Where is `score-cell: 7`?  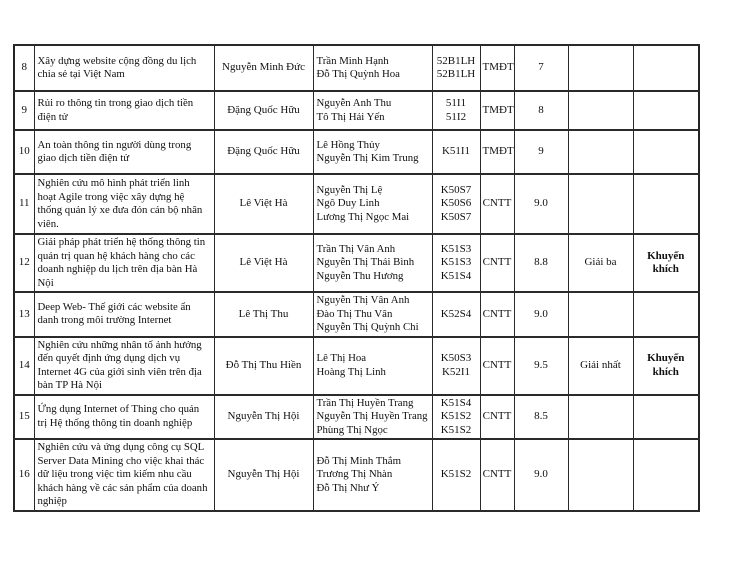 score-cell: 7 is located at coordinates (541, 68).